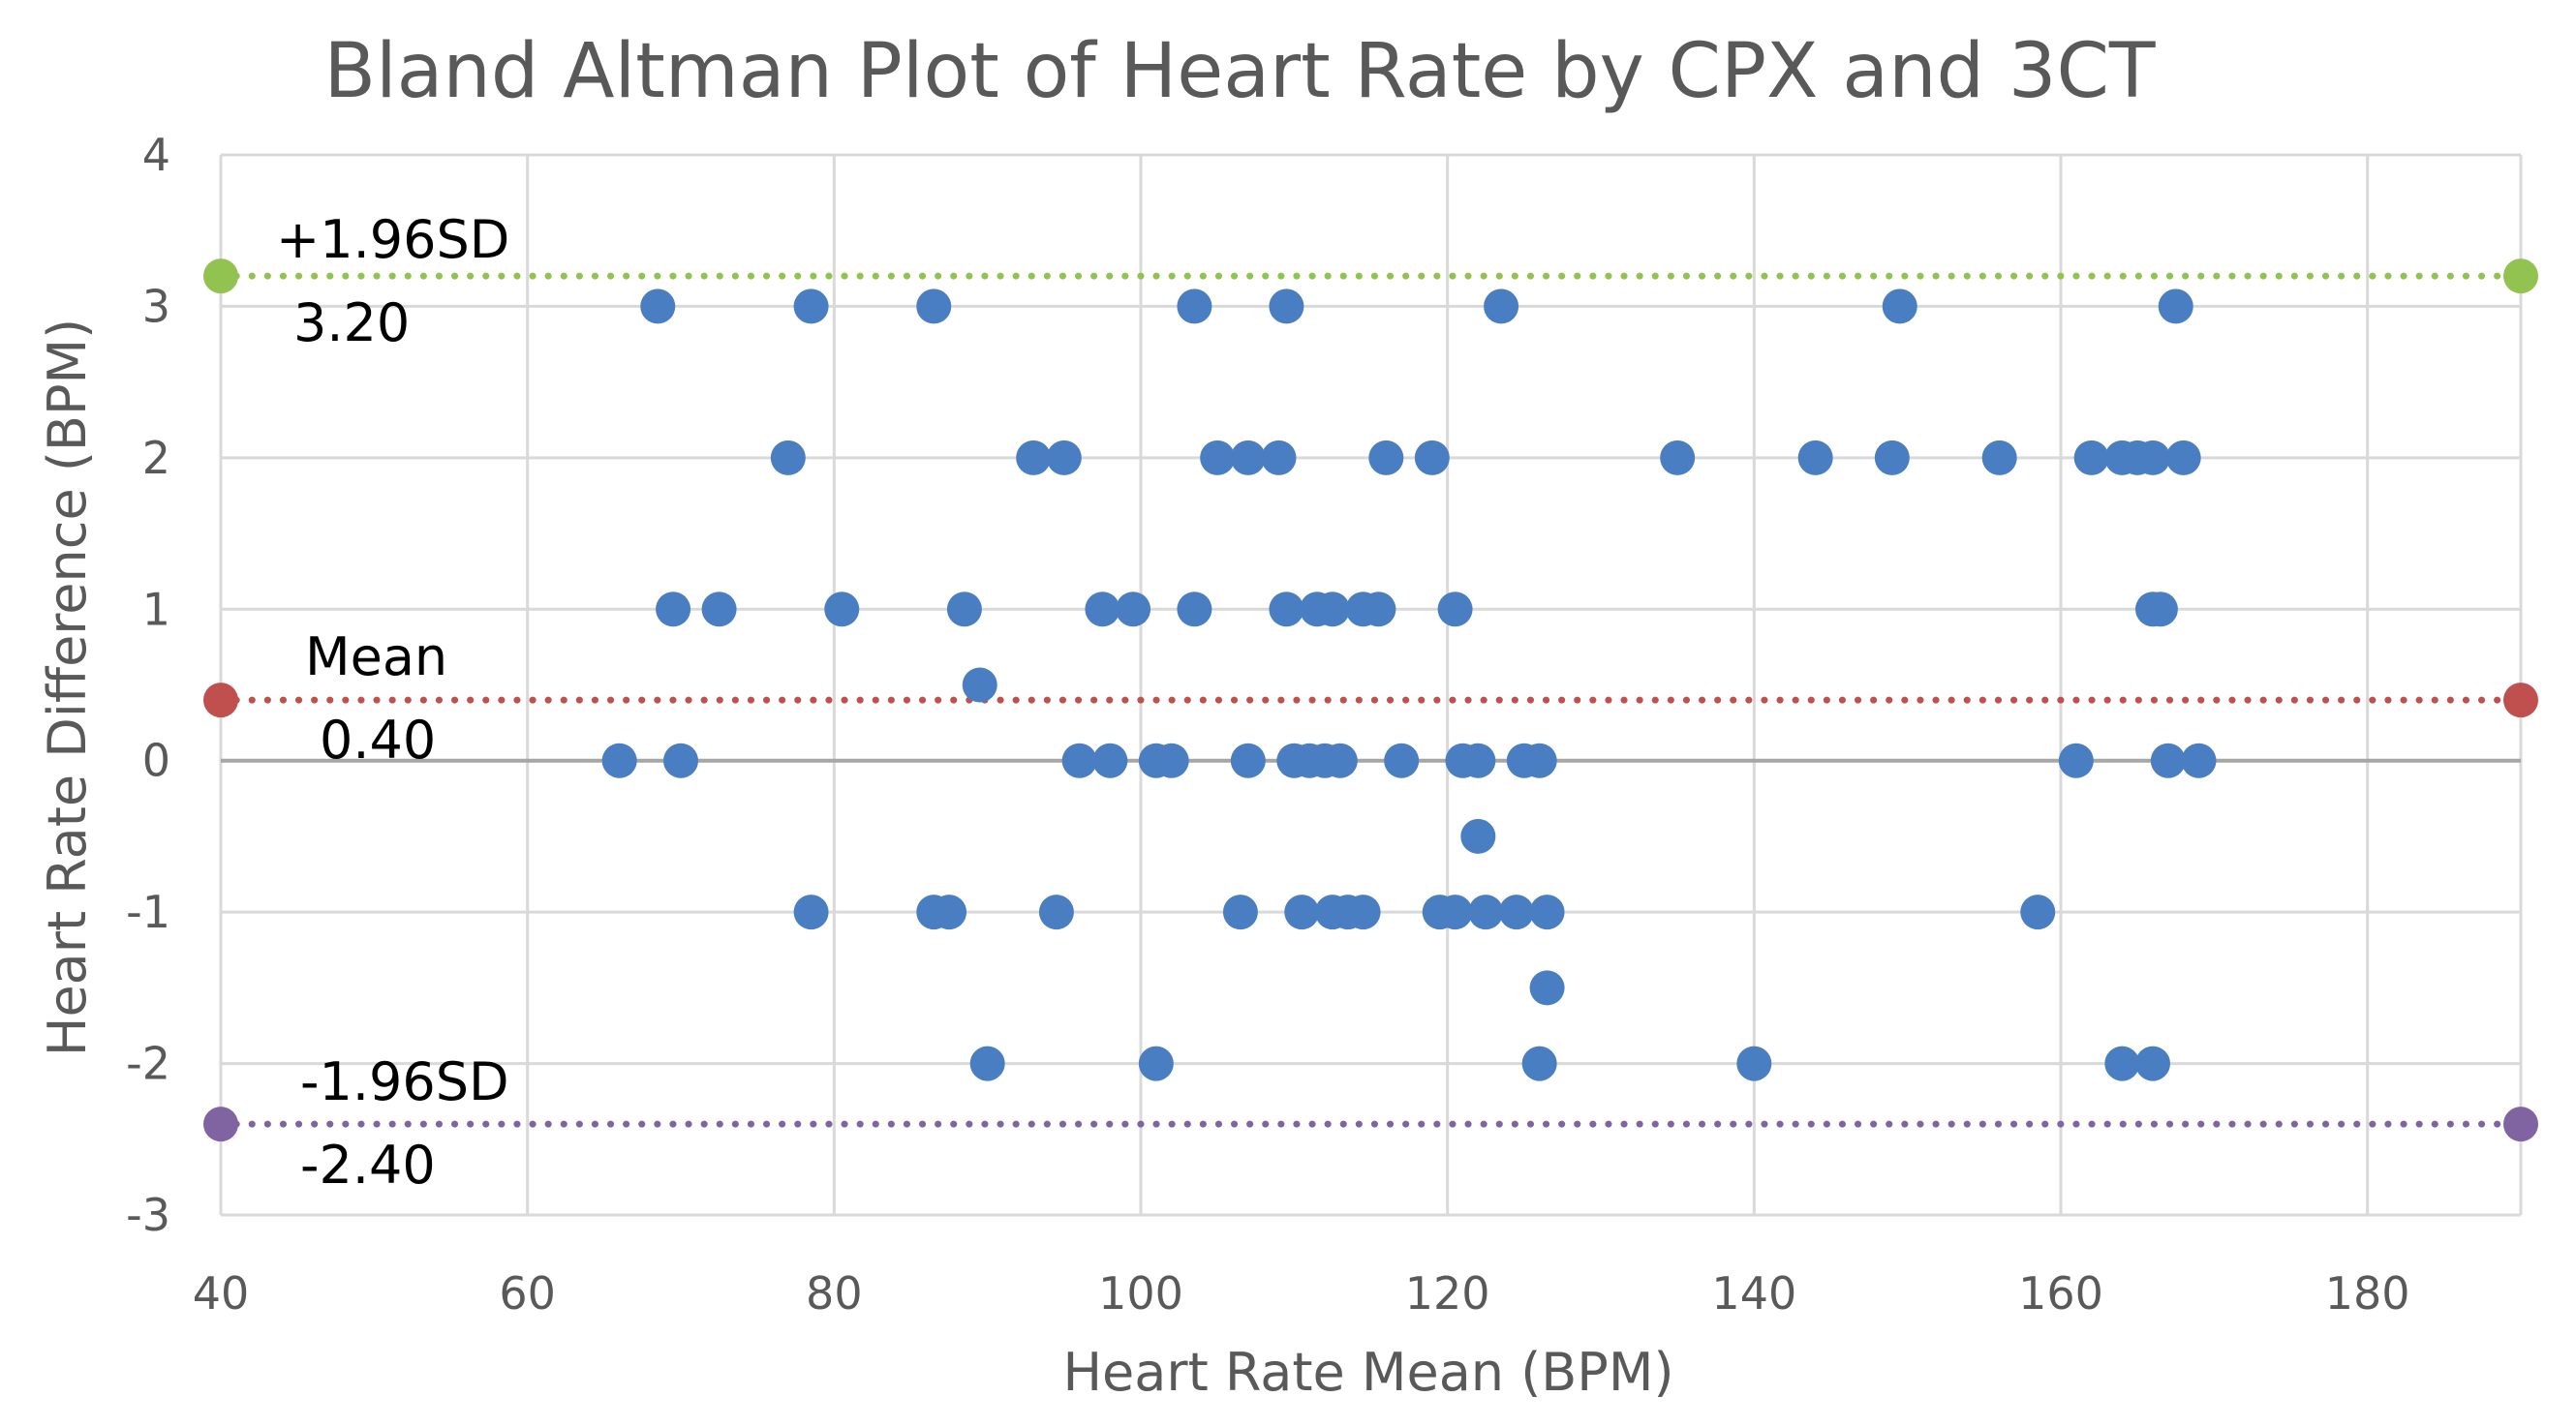  Describe the element at coordinates (378, 740) in the screenshot. I see `mean-value: 0.40` at that location.